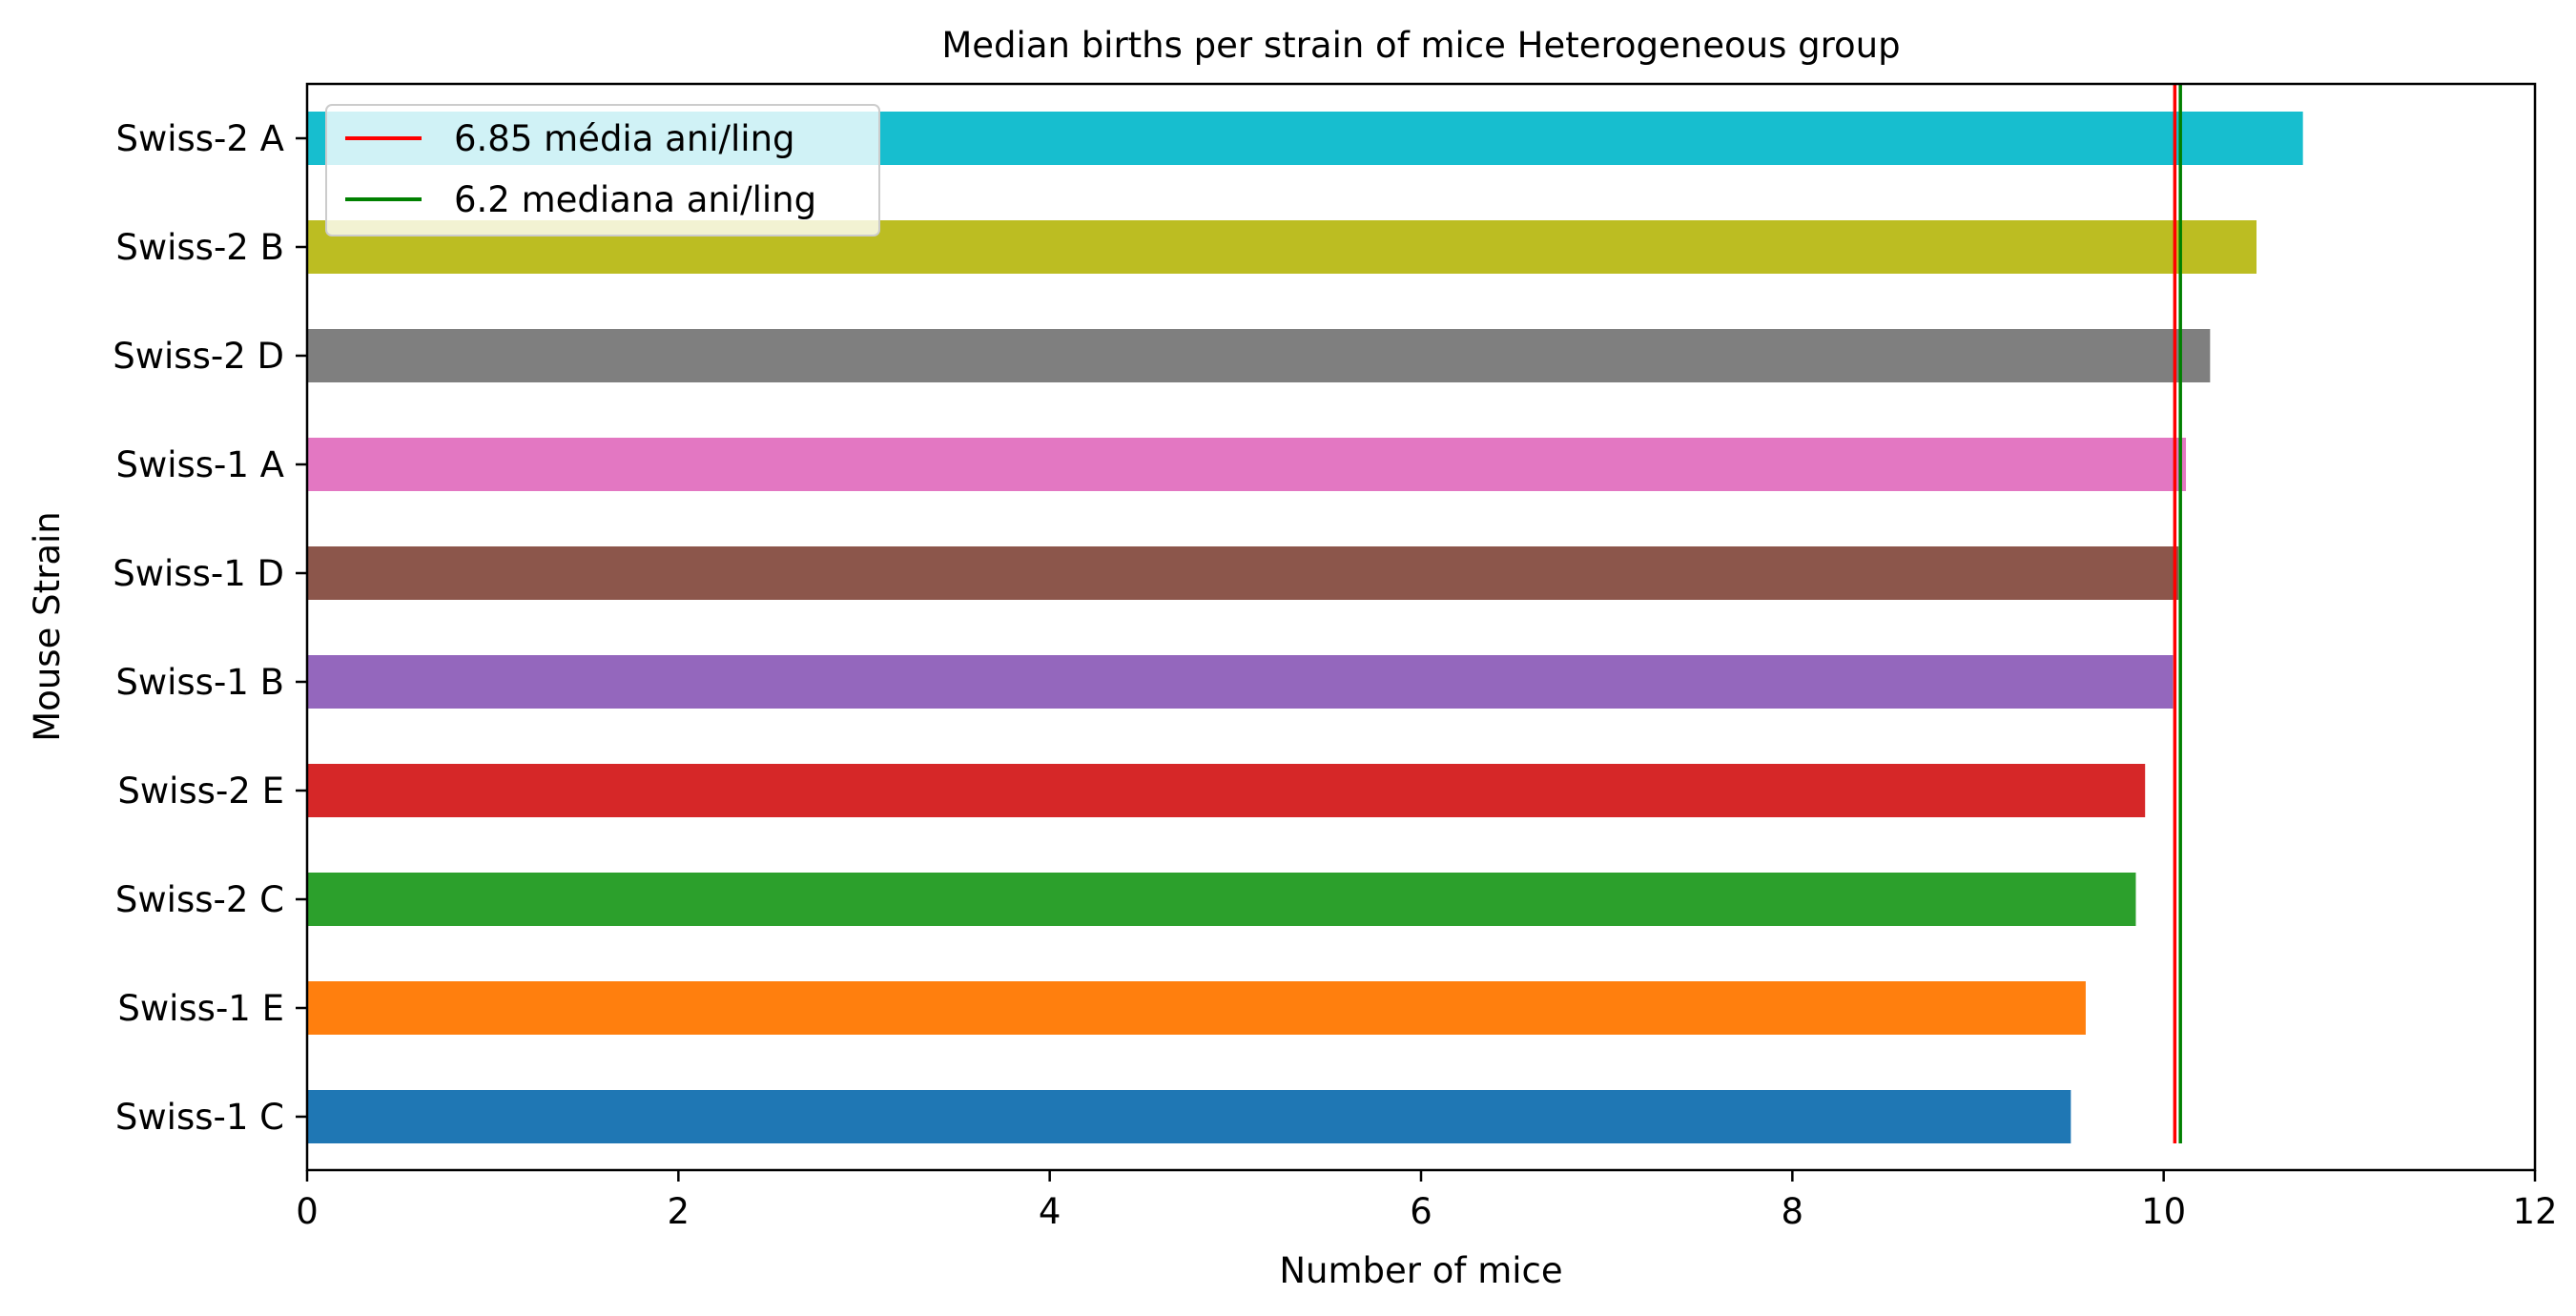  I want to click on x-tick-label: 10, so click(2163, 1211).